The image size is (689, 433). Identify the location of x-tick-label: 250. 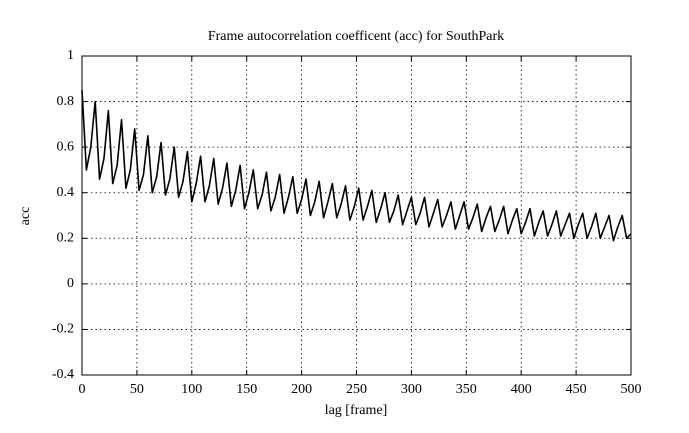
(356, 389).